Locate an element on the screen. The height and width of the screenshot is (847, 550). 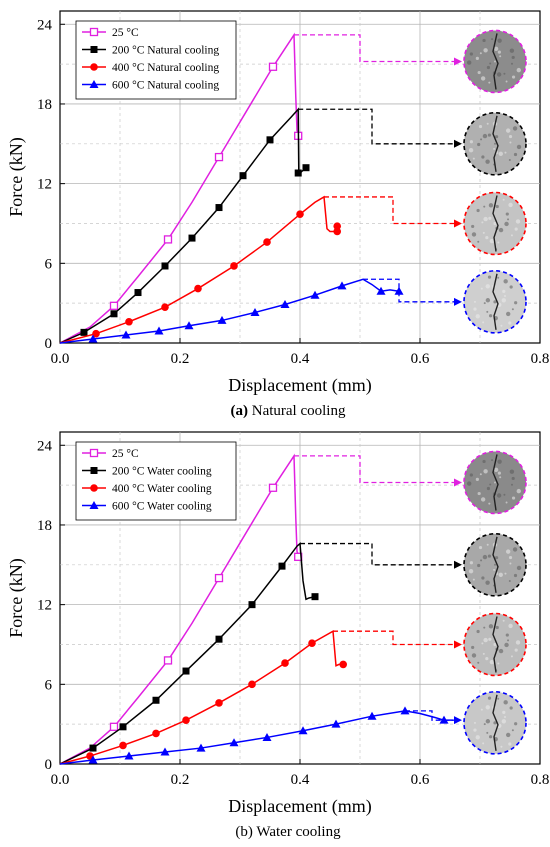
y-tick-label: 12 is located at coordinates (44, 185).